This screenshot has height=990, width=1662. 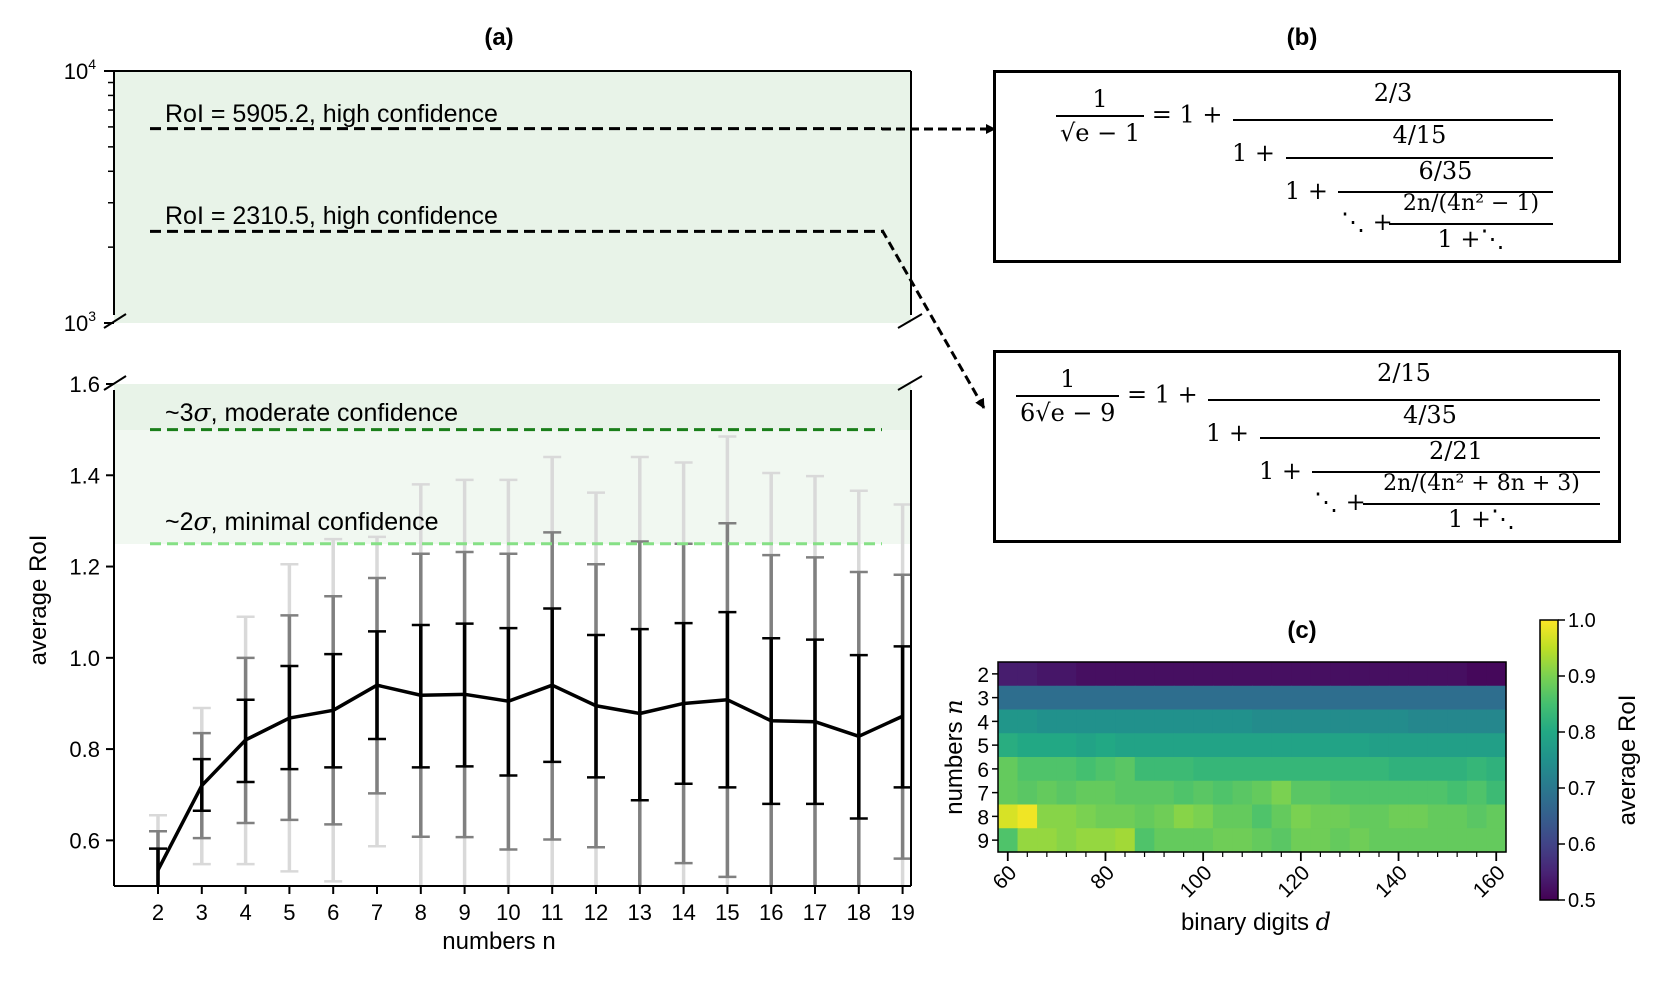 What do you see at coordinates (1489, 881) in the screenshot?
I see `heatmap-x-tick-label: 160` at bounding box center [1489, 881].